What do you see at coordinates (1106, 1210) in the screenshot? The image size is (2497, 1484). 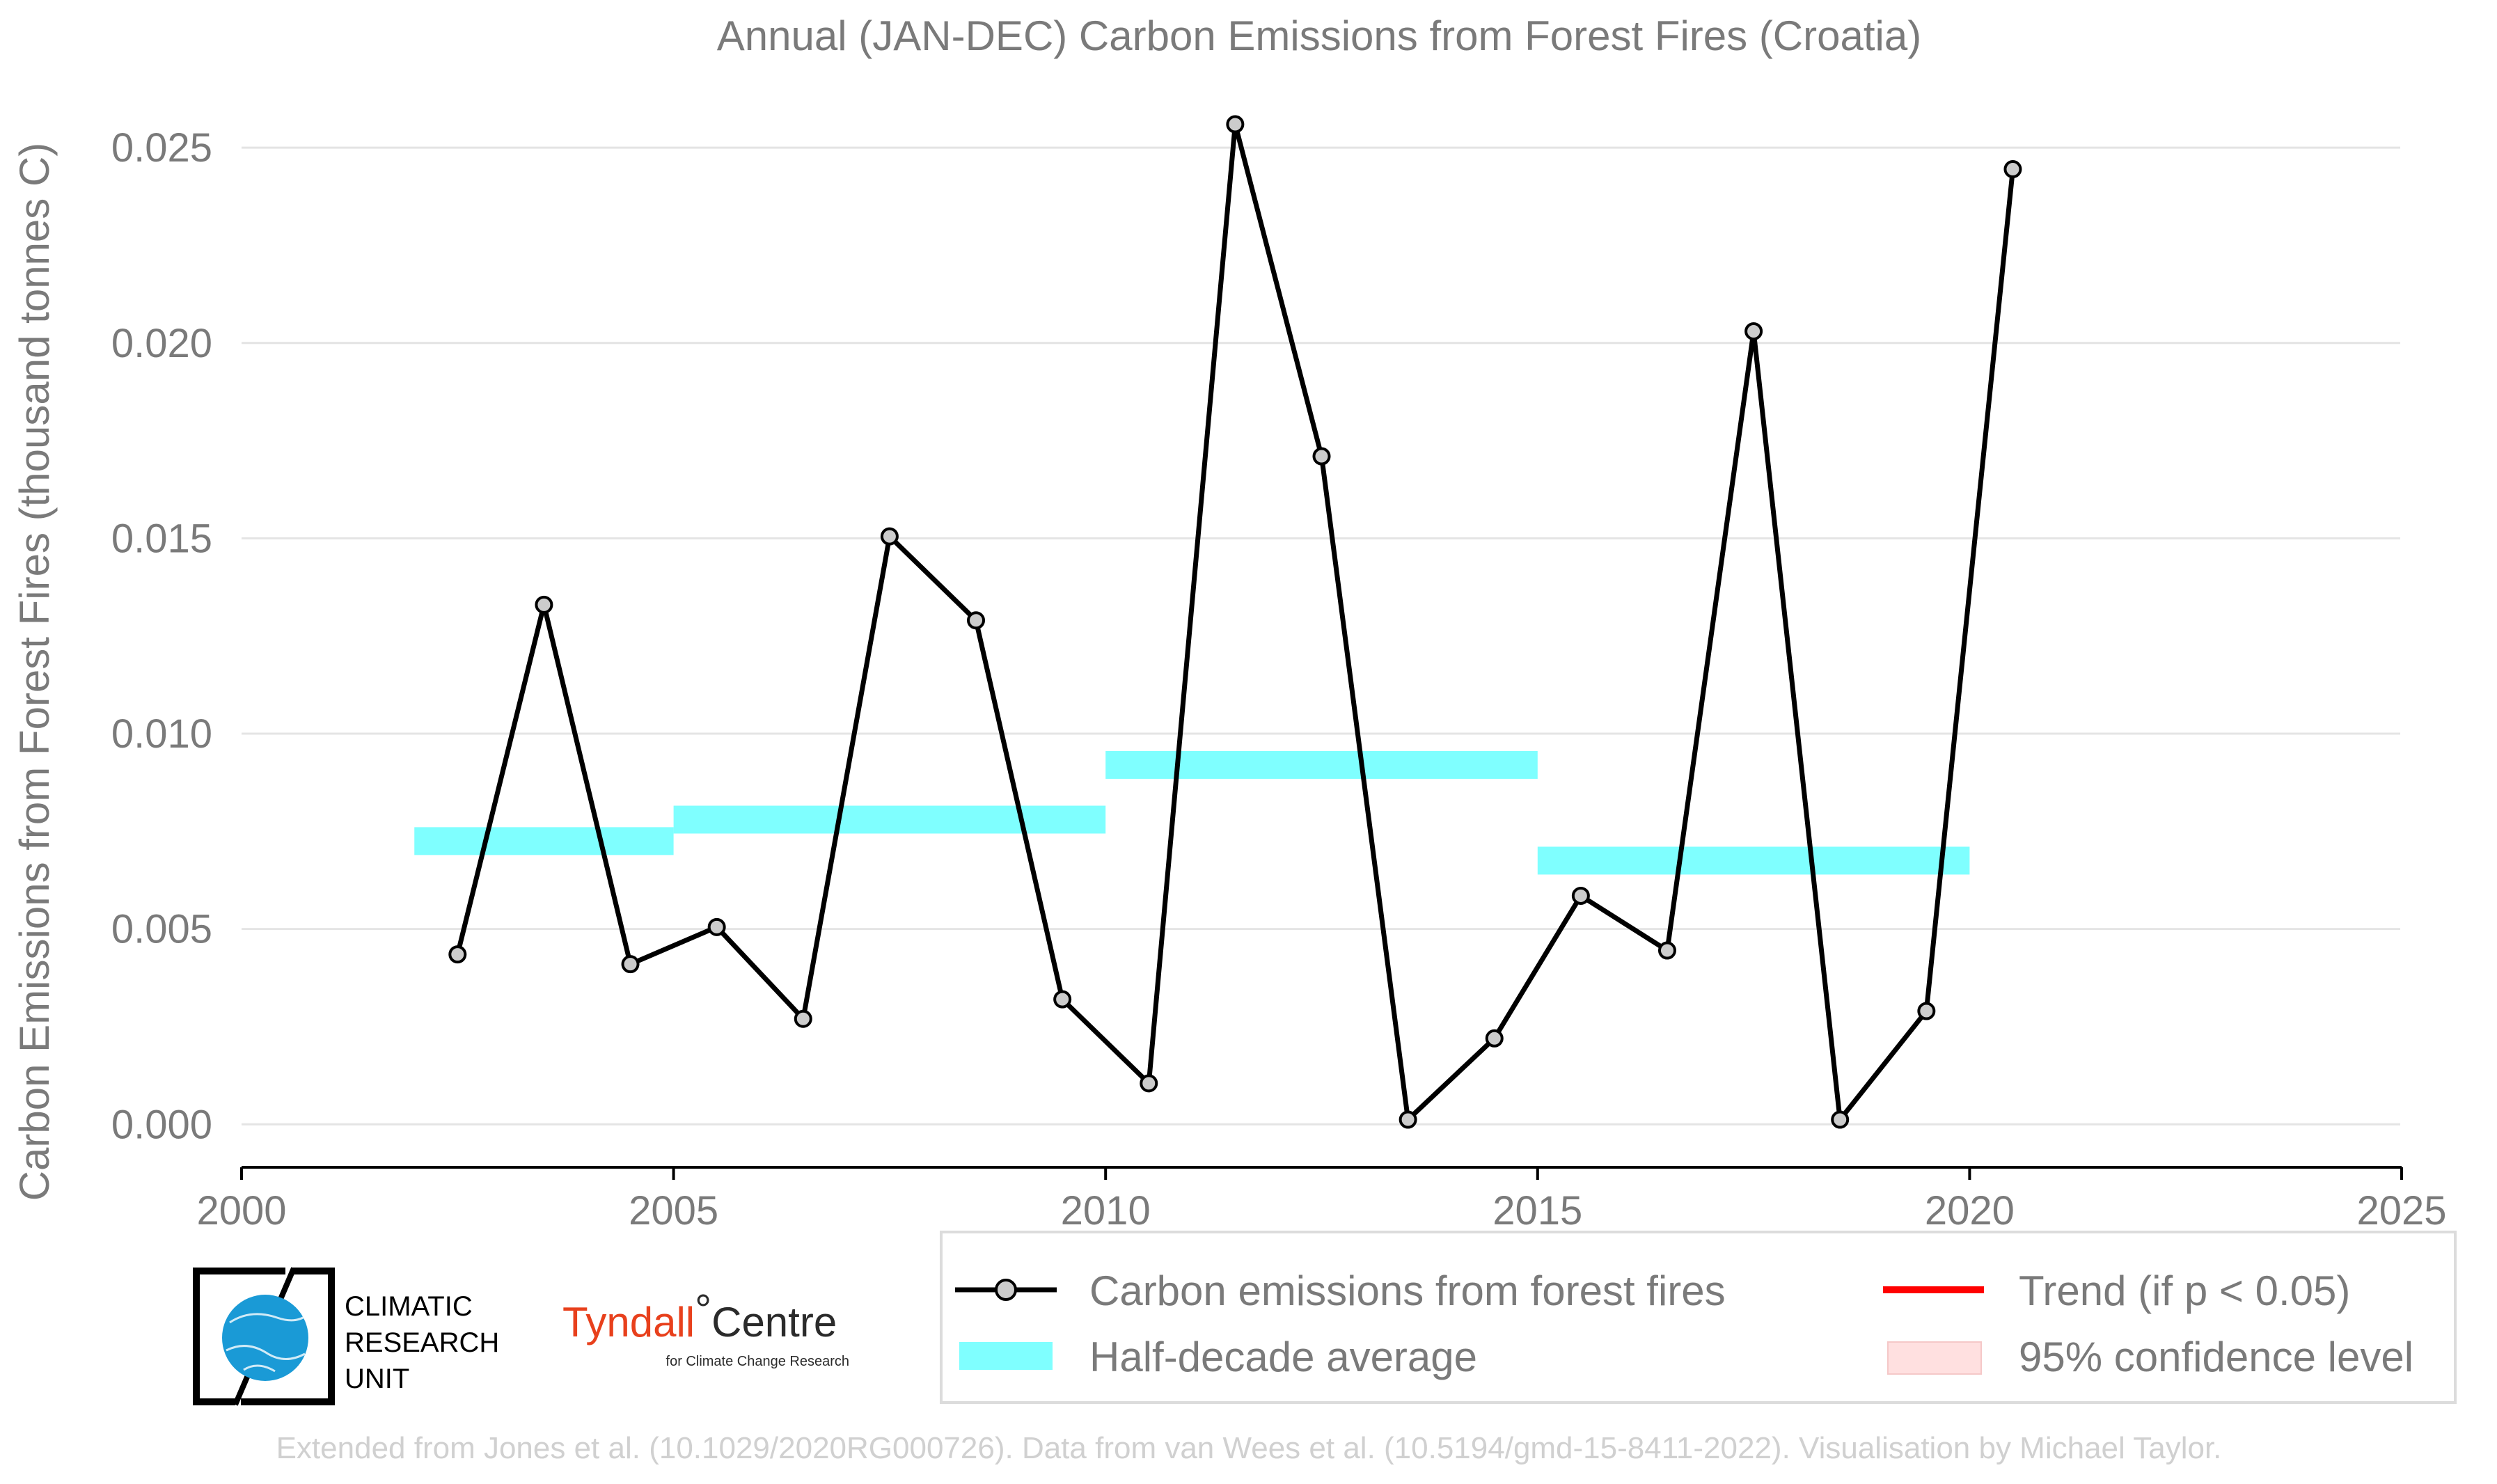 I see `x-tick-label: 2010` at bounding box center [1106, 1210].